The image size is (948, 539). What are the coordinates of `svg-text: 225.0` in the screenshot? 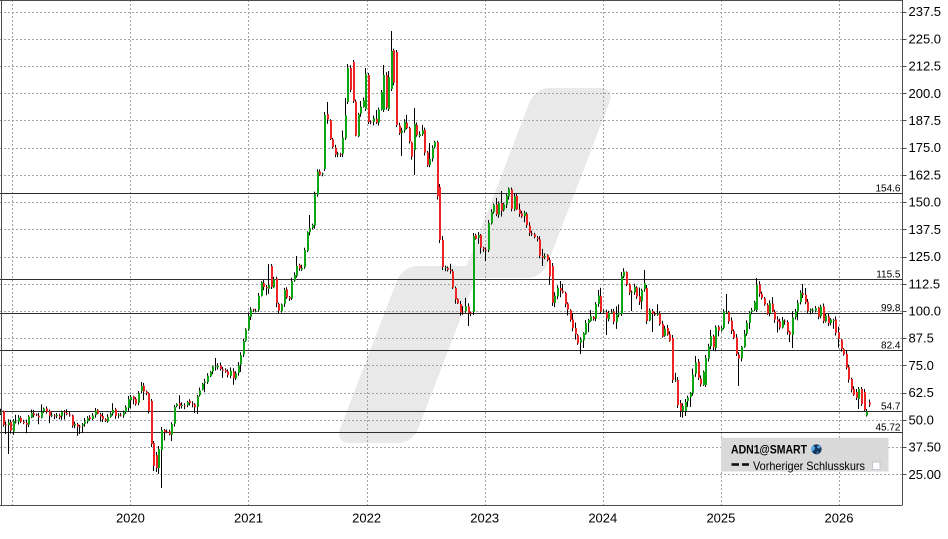 It's located at (925, 38).